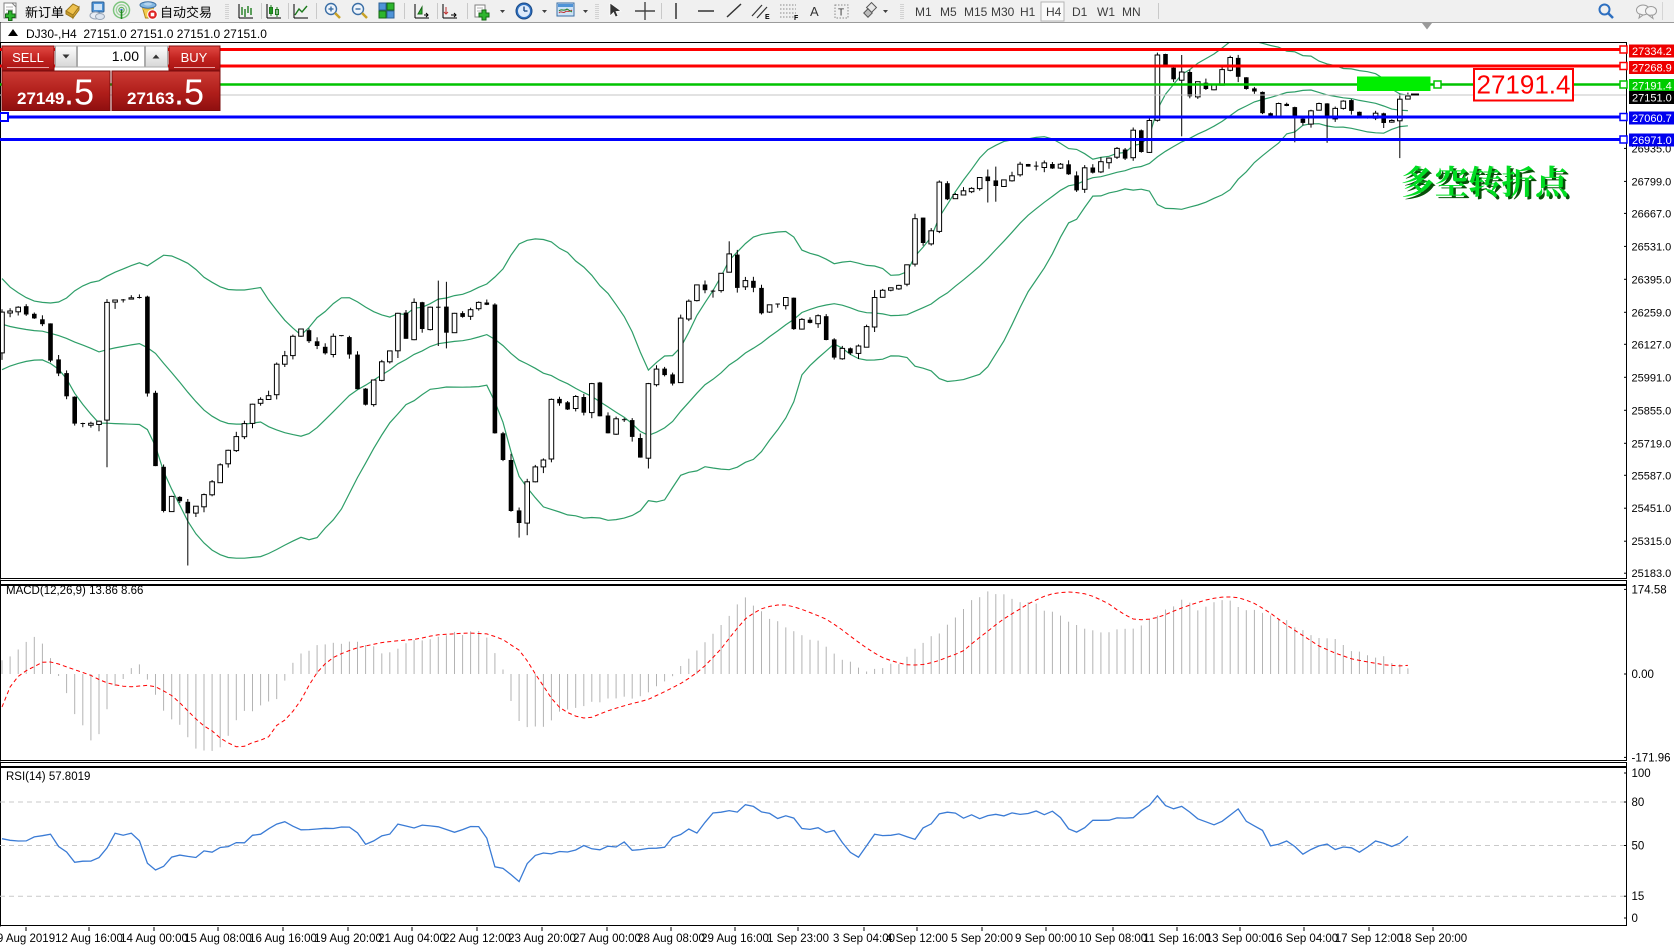 The width and height of the screenshot is (1674, 949). Describe the element at coordinates (412, 939) in the screenshot. I see `svg-text: 21 Aug 04:00` at that location.